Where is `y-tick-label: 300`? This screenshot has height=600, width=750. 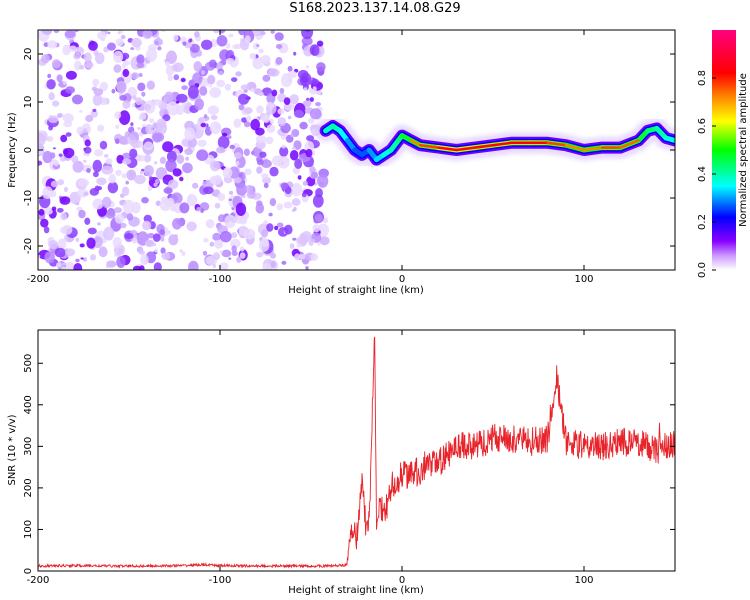
y-tick-label: 300 is located at coordinates (28, 446).